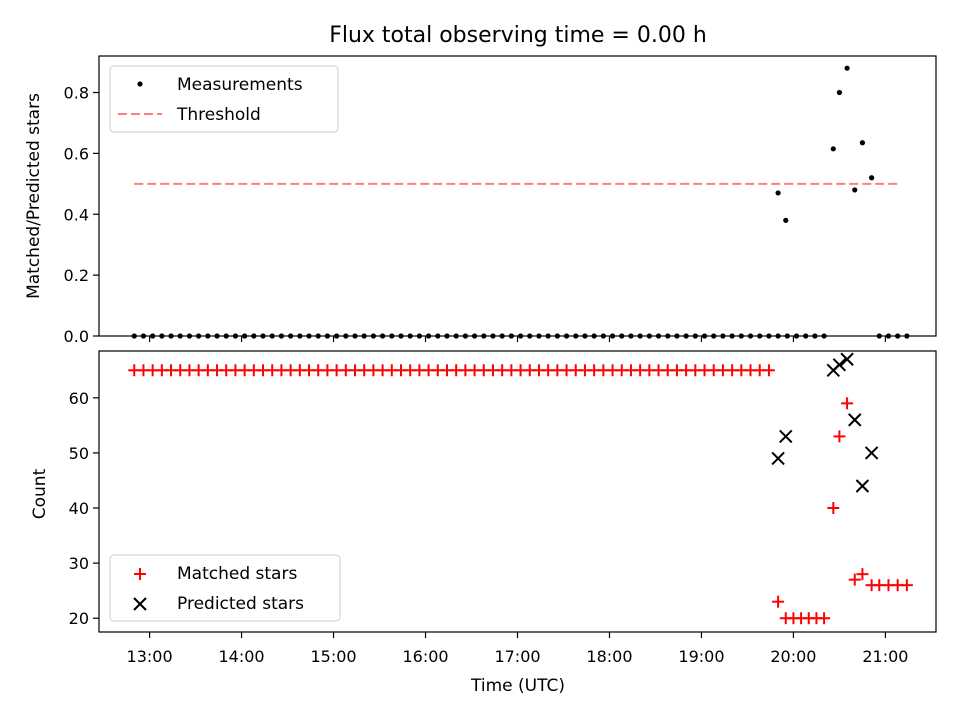 The width and height of the screenshot is (960, 720). I want to click on top-y-tick-label: 0.4, so click(76, 214).